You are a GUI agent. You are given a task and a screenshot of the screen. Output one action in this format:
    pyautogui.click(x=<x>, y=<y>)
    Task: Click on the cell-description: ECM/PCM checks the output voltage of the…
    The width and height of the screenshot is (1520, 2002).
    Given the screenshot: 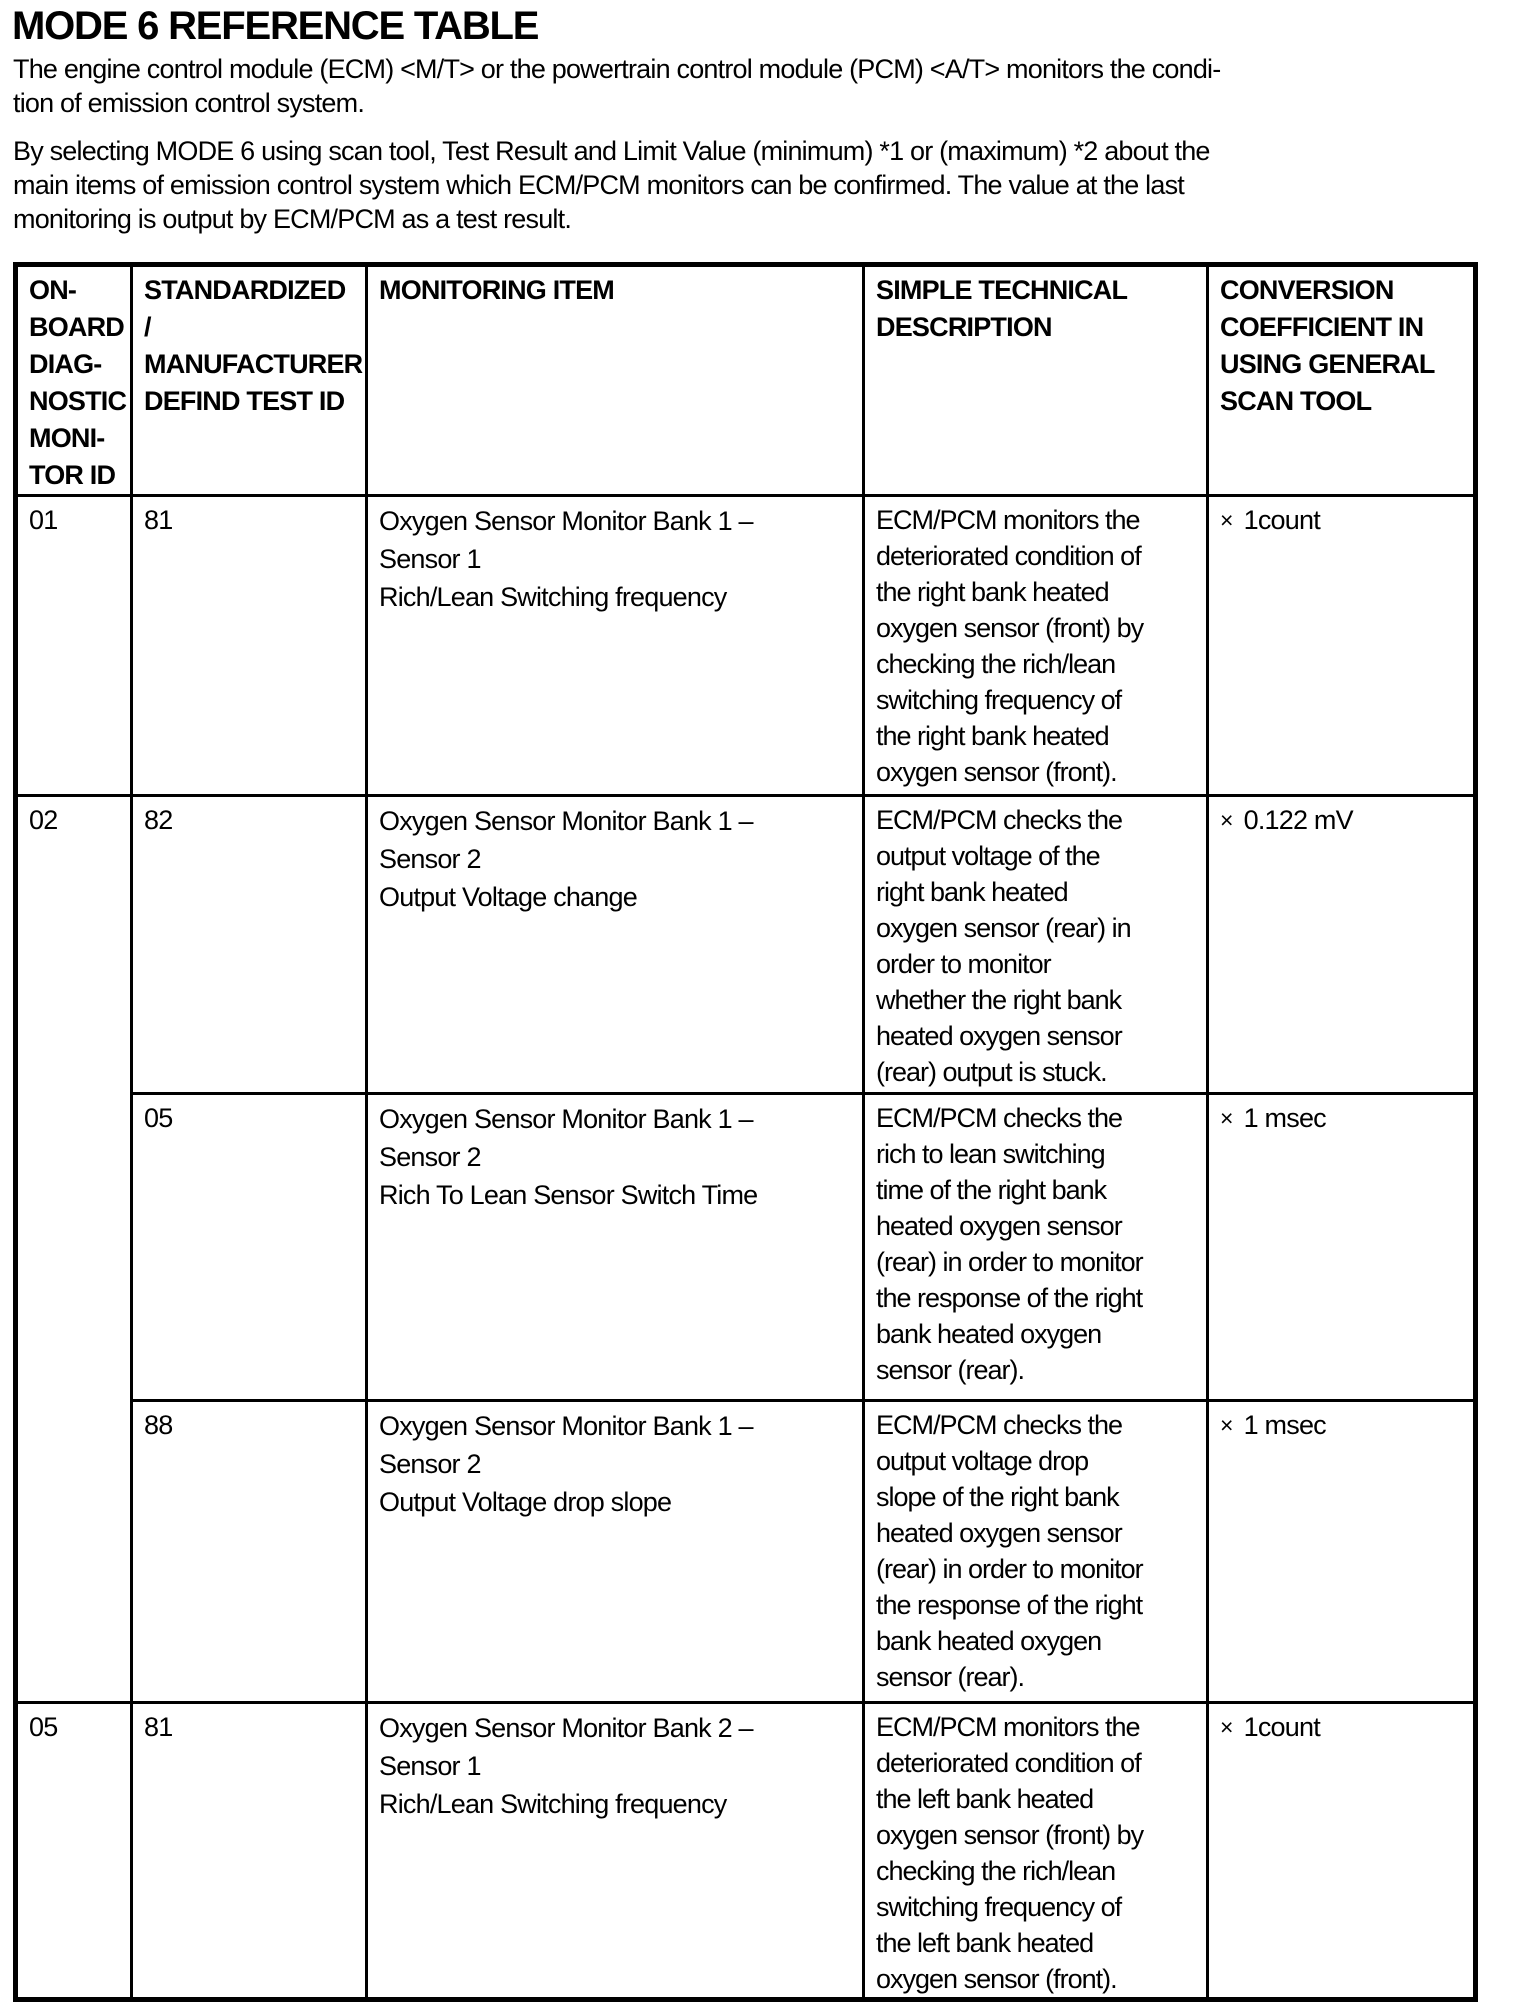 What is the action you would take?
    pyautogui.click(x=1035, y=944)
    